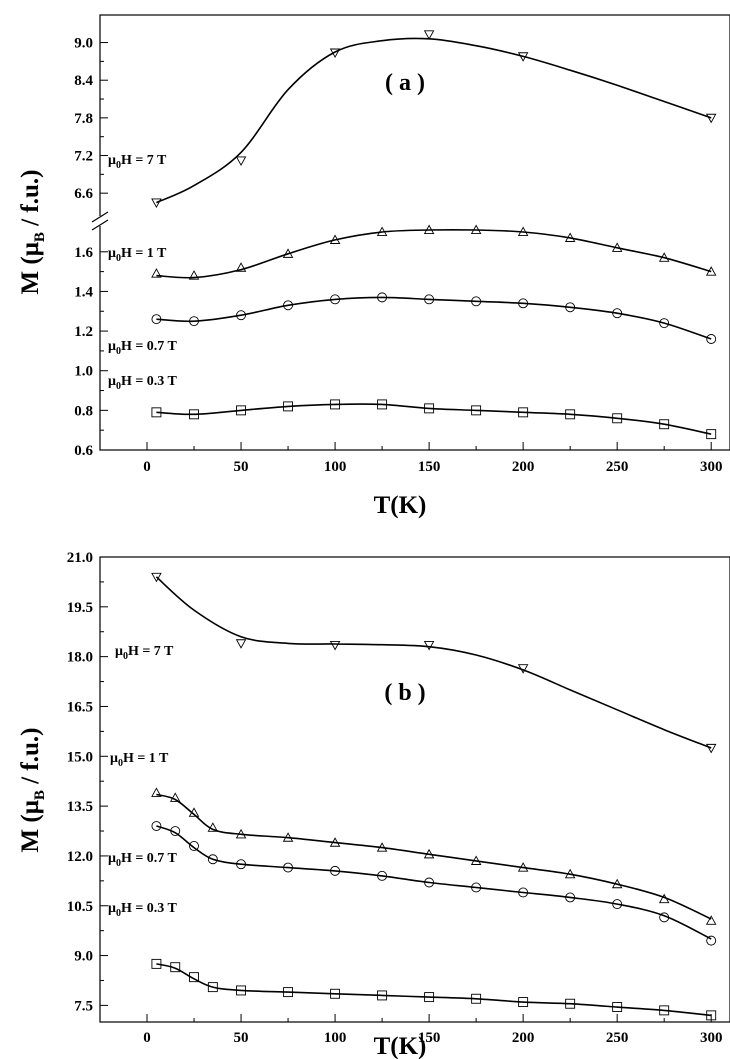  I want to click on annotation-a-03t: μ0H = 0.3 T, so click(143, 383).